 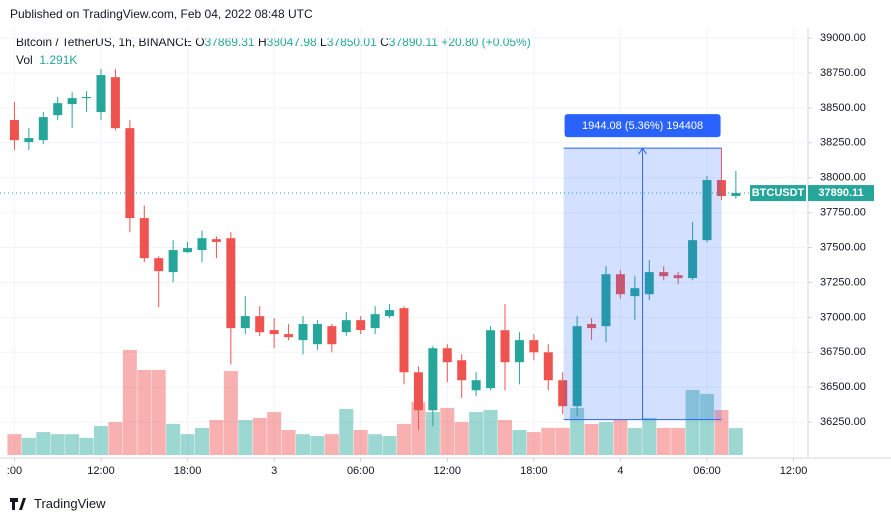 I want to click on y-tick-label: 37250.00, so click(x=843, y=282).